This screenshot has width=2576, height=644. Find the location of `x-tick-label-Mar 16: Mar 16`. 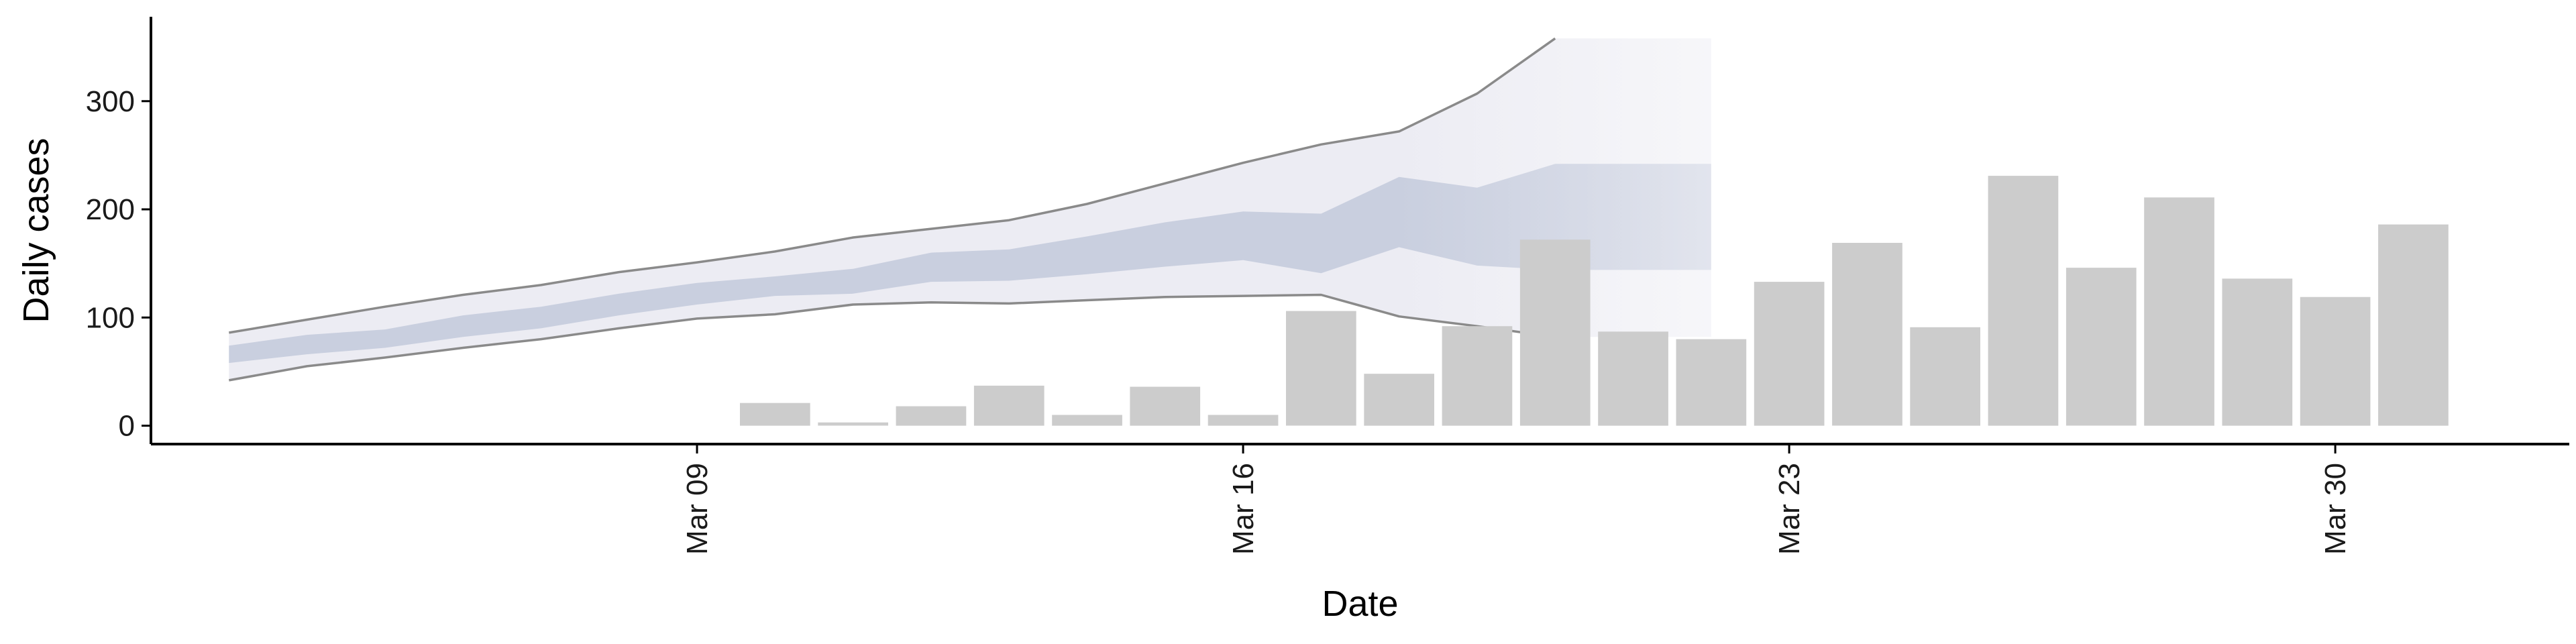

x-tick-label-Mar 16: Mar 16 is located at coordinates (1243, 509).